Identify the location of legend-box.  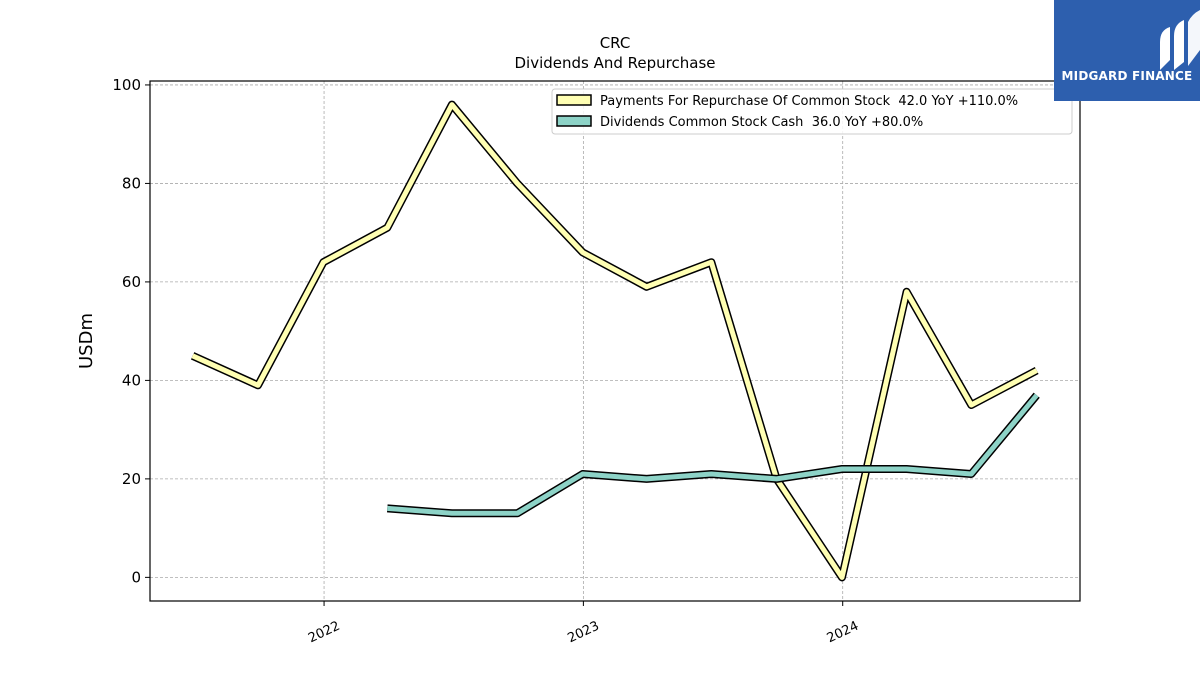
(812, 111).